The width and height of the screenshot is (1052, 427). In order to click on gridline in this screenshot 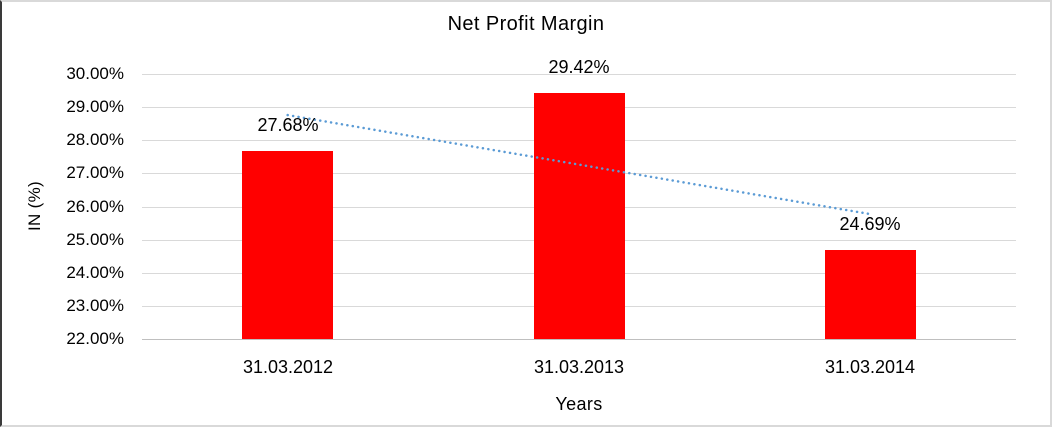, I will do `click(579, 74)`.